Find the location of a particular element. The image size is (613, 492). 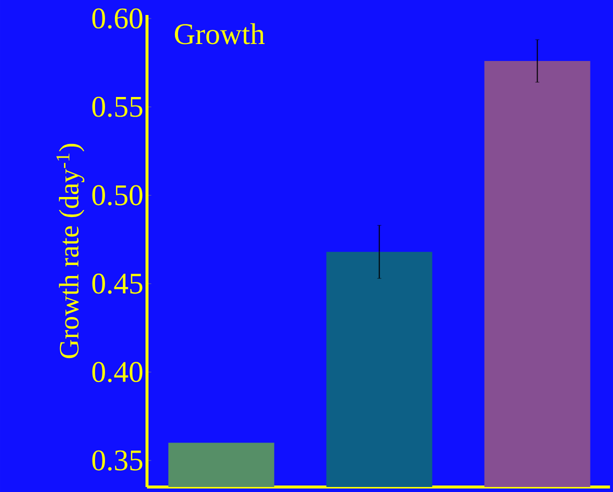

y-axis-title: Growth rate (day$^{-1}$) is located at coordinates (70, 251).